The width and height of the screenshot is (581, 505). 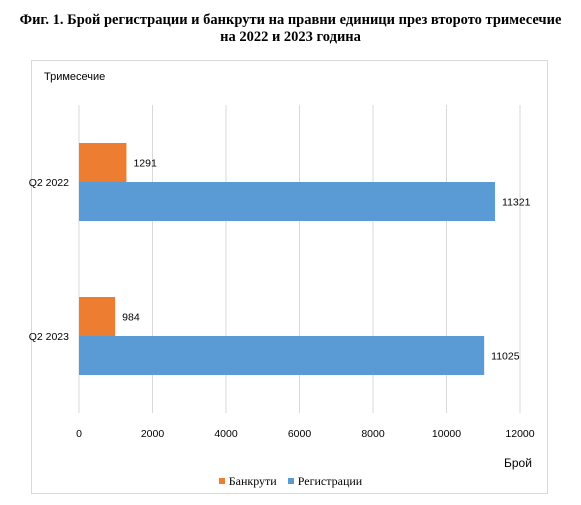 What do you see at coordinates (131, 318) in the screenshot?
I see `data-label-bankruptcies-1: 984` at bounding box center [131, 318].